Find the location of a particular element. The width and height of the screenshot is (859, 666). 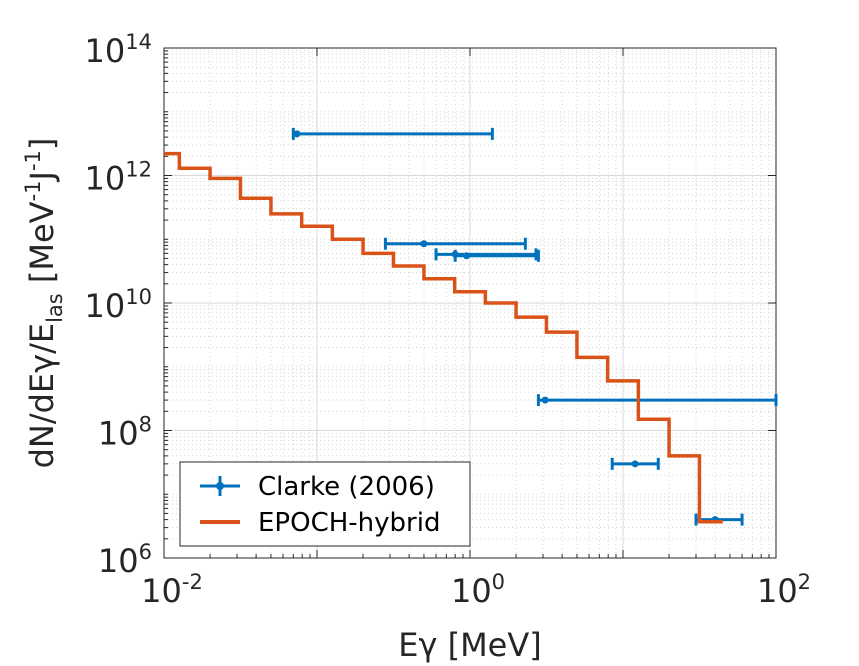

legend: Clarke (2006) EPOCH-hybrid is located at coordinates (325, 504).